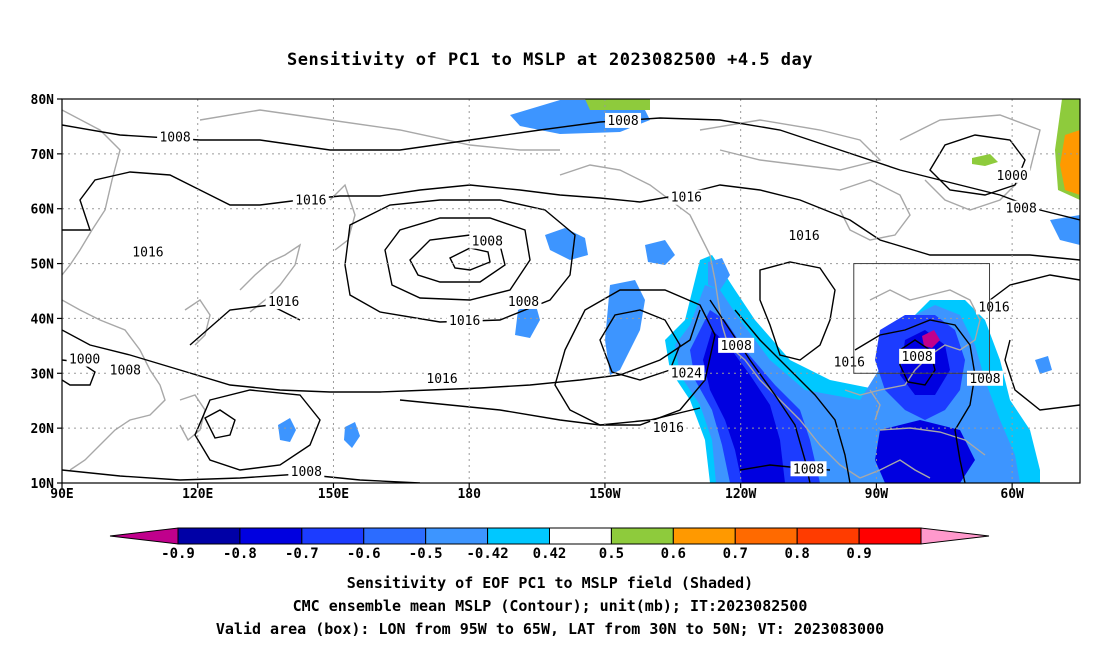 The height and width of the screenshot is (650, 1100). Describe the element at coordinates (1042, 375) in the screenshot. I see `contour-1016-atl-e2` at that location.